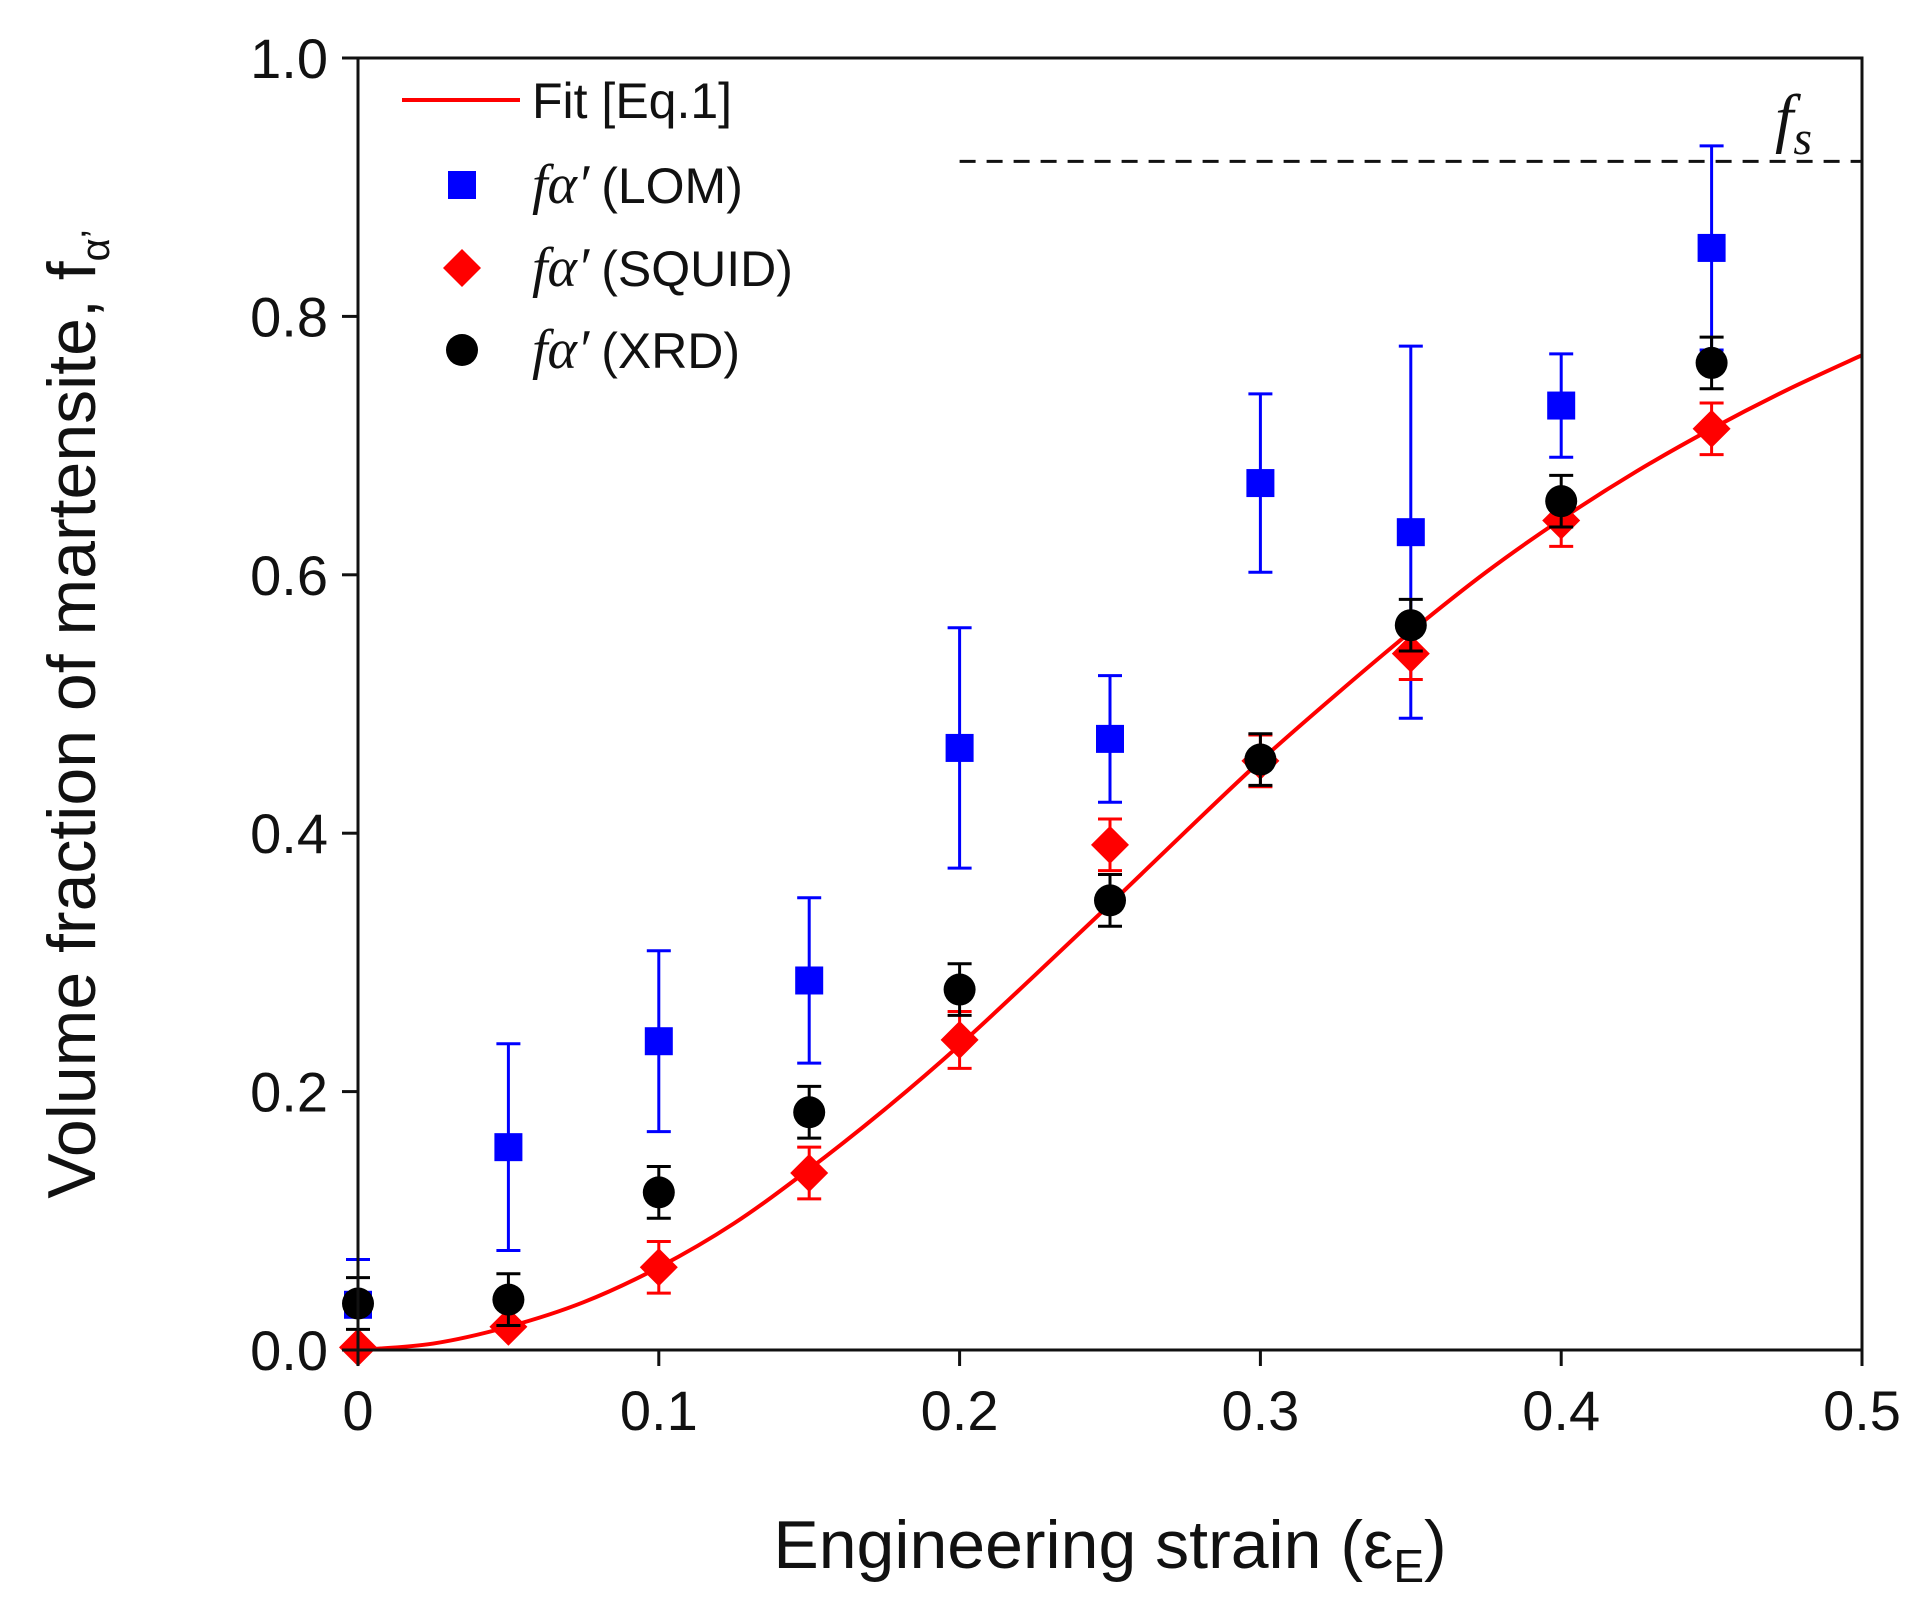 The height and width of the screenshot is (1615, 1925). I want to click on legend-square-label: fα′ (LOM), so click(637, 185).